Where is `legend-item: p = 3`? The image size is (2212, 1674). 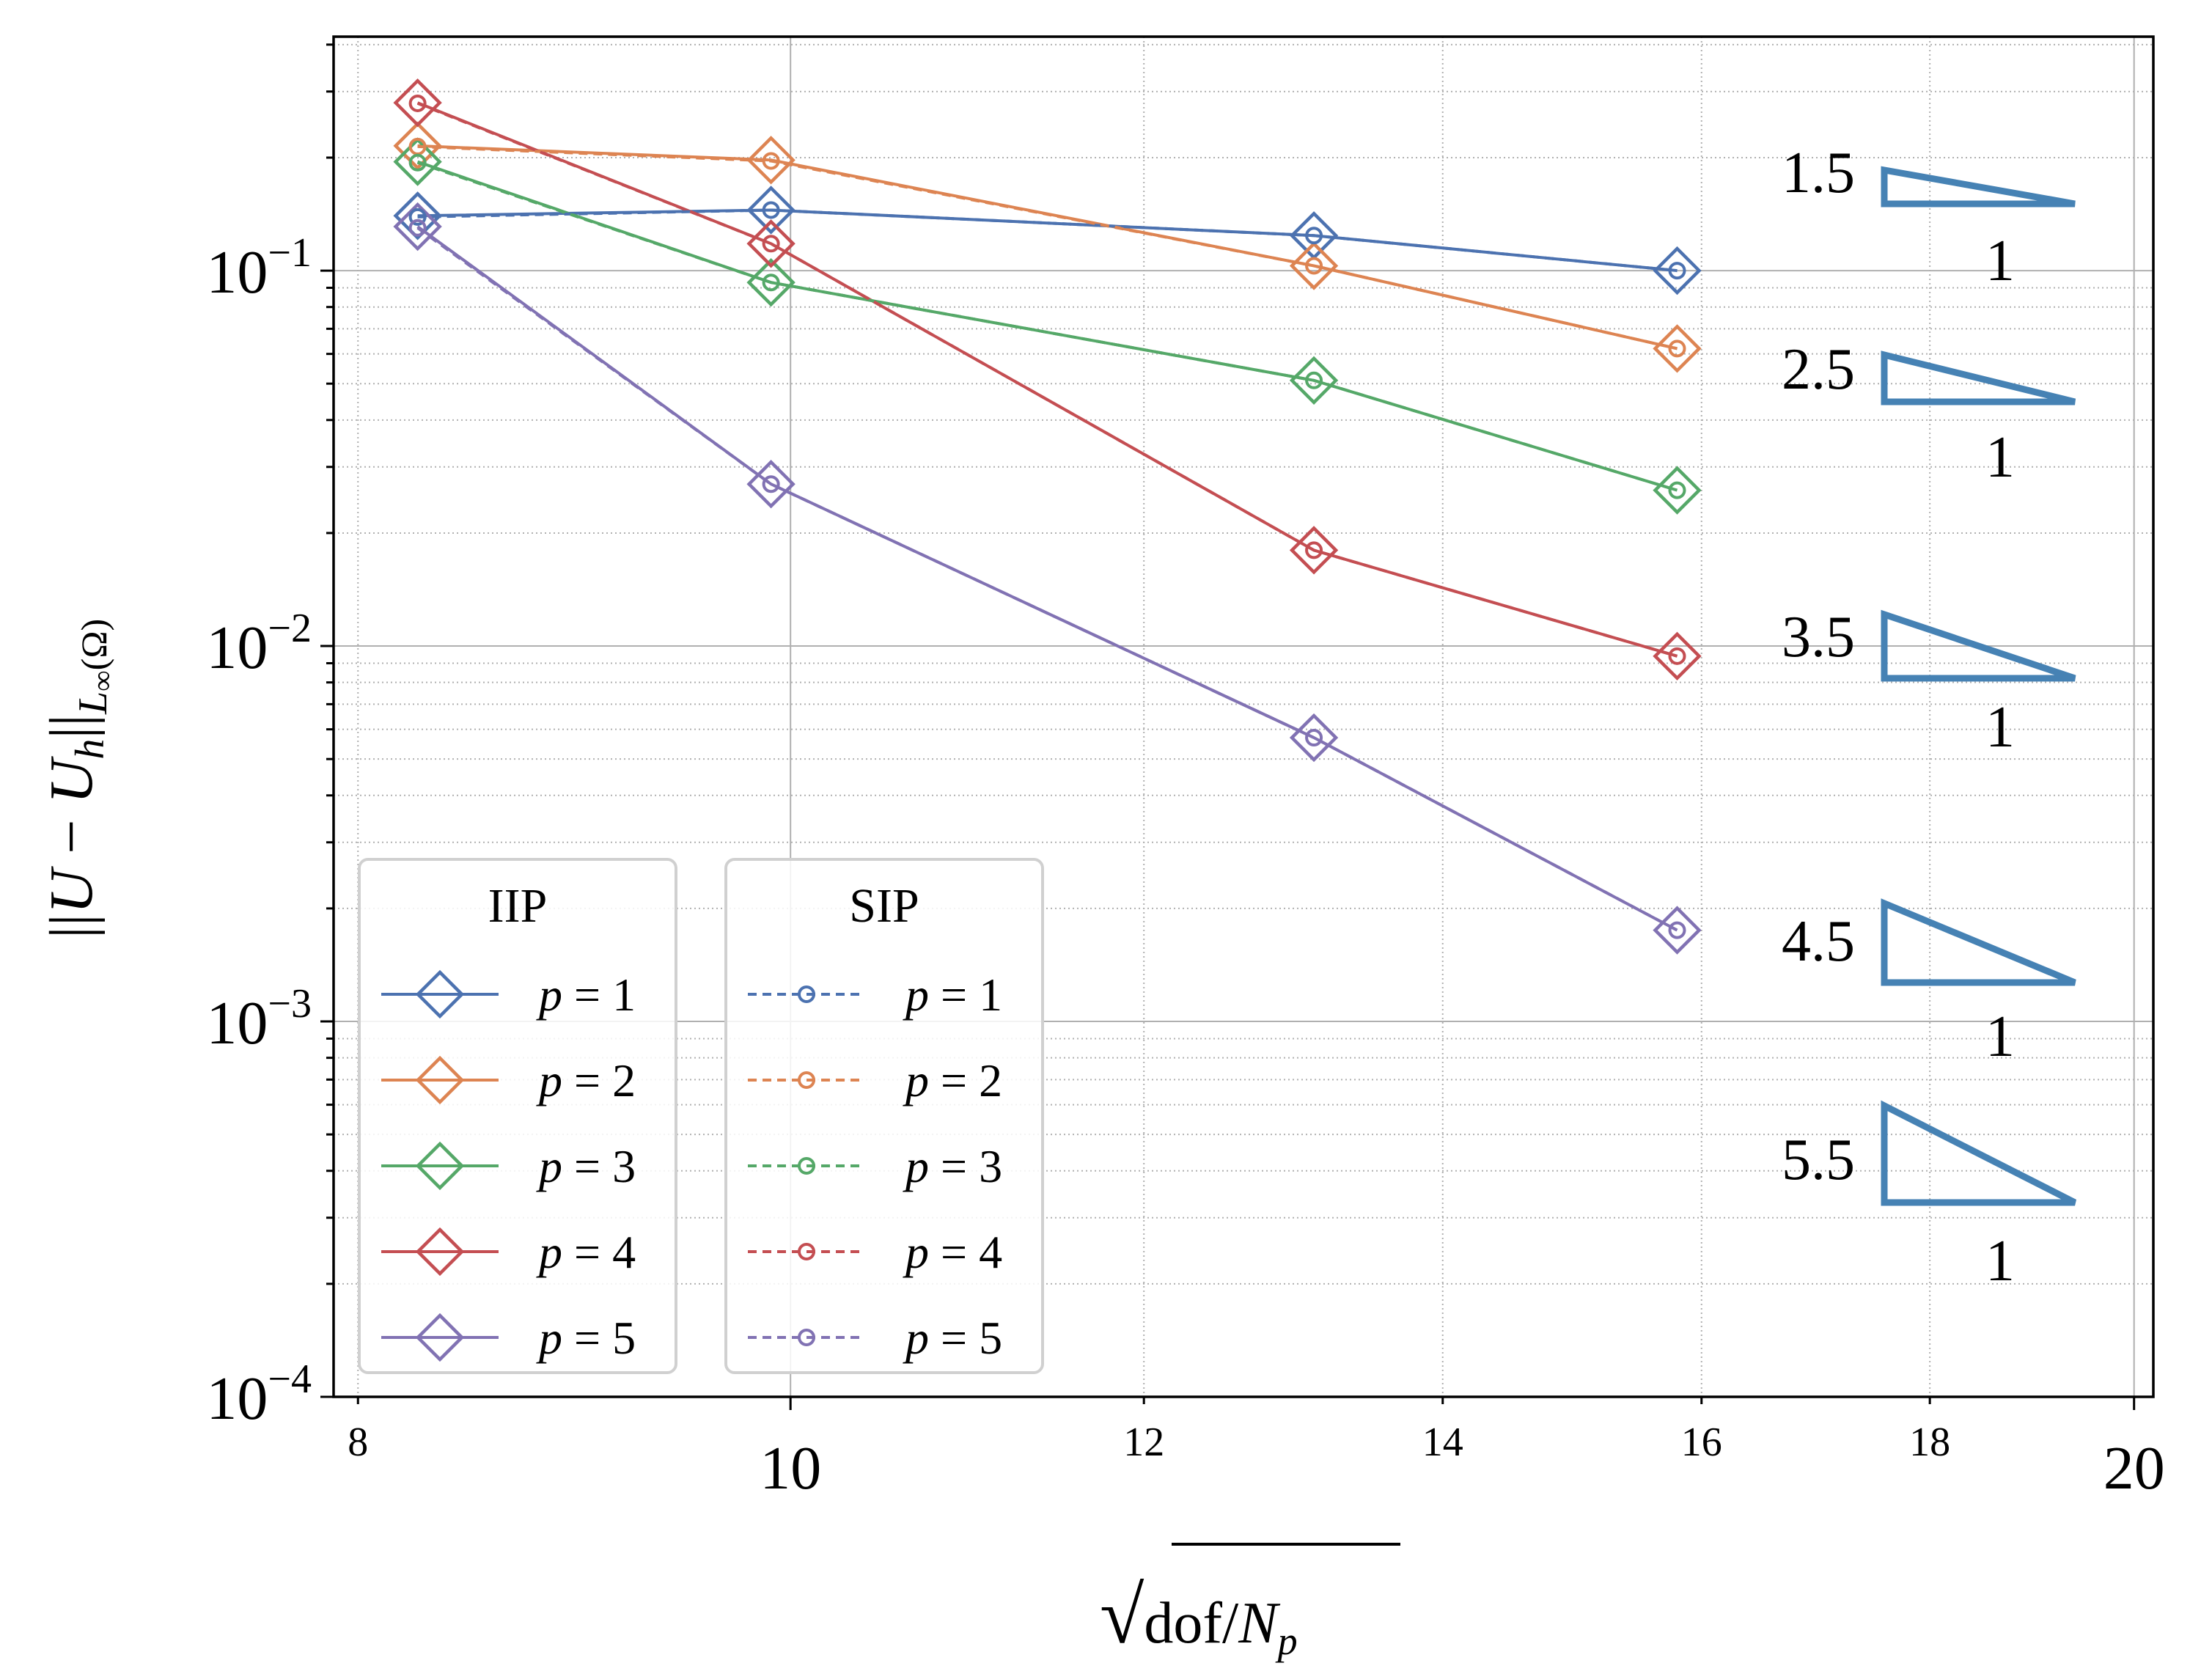
legend-item: p = 3 is located at coordinates (508, 1166).